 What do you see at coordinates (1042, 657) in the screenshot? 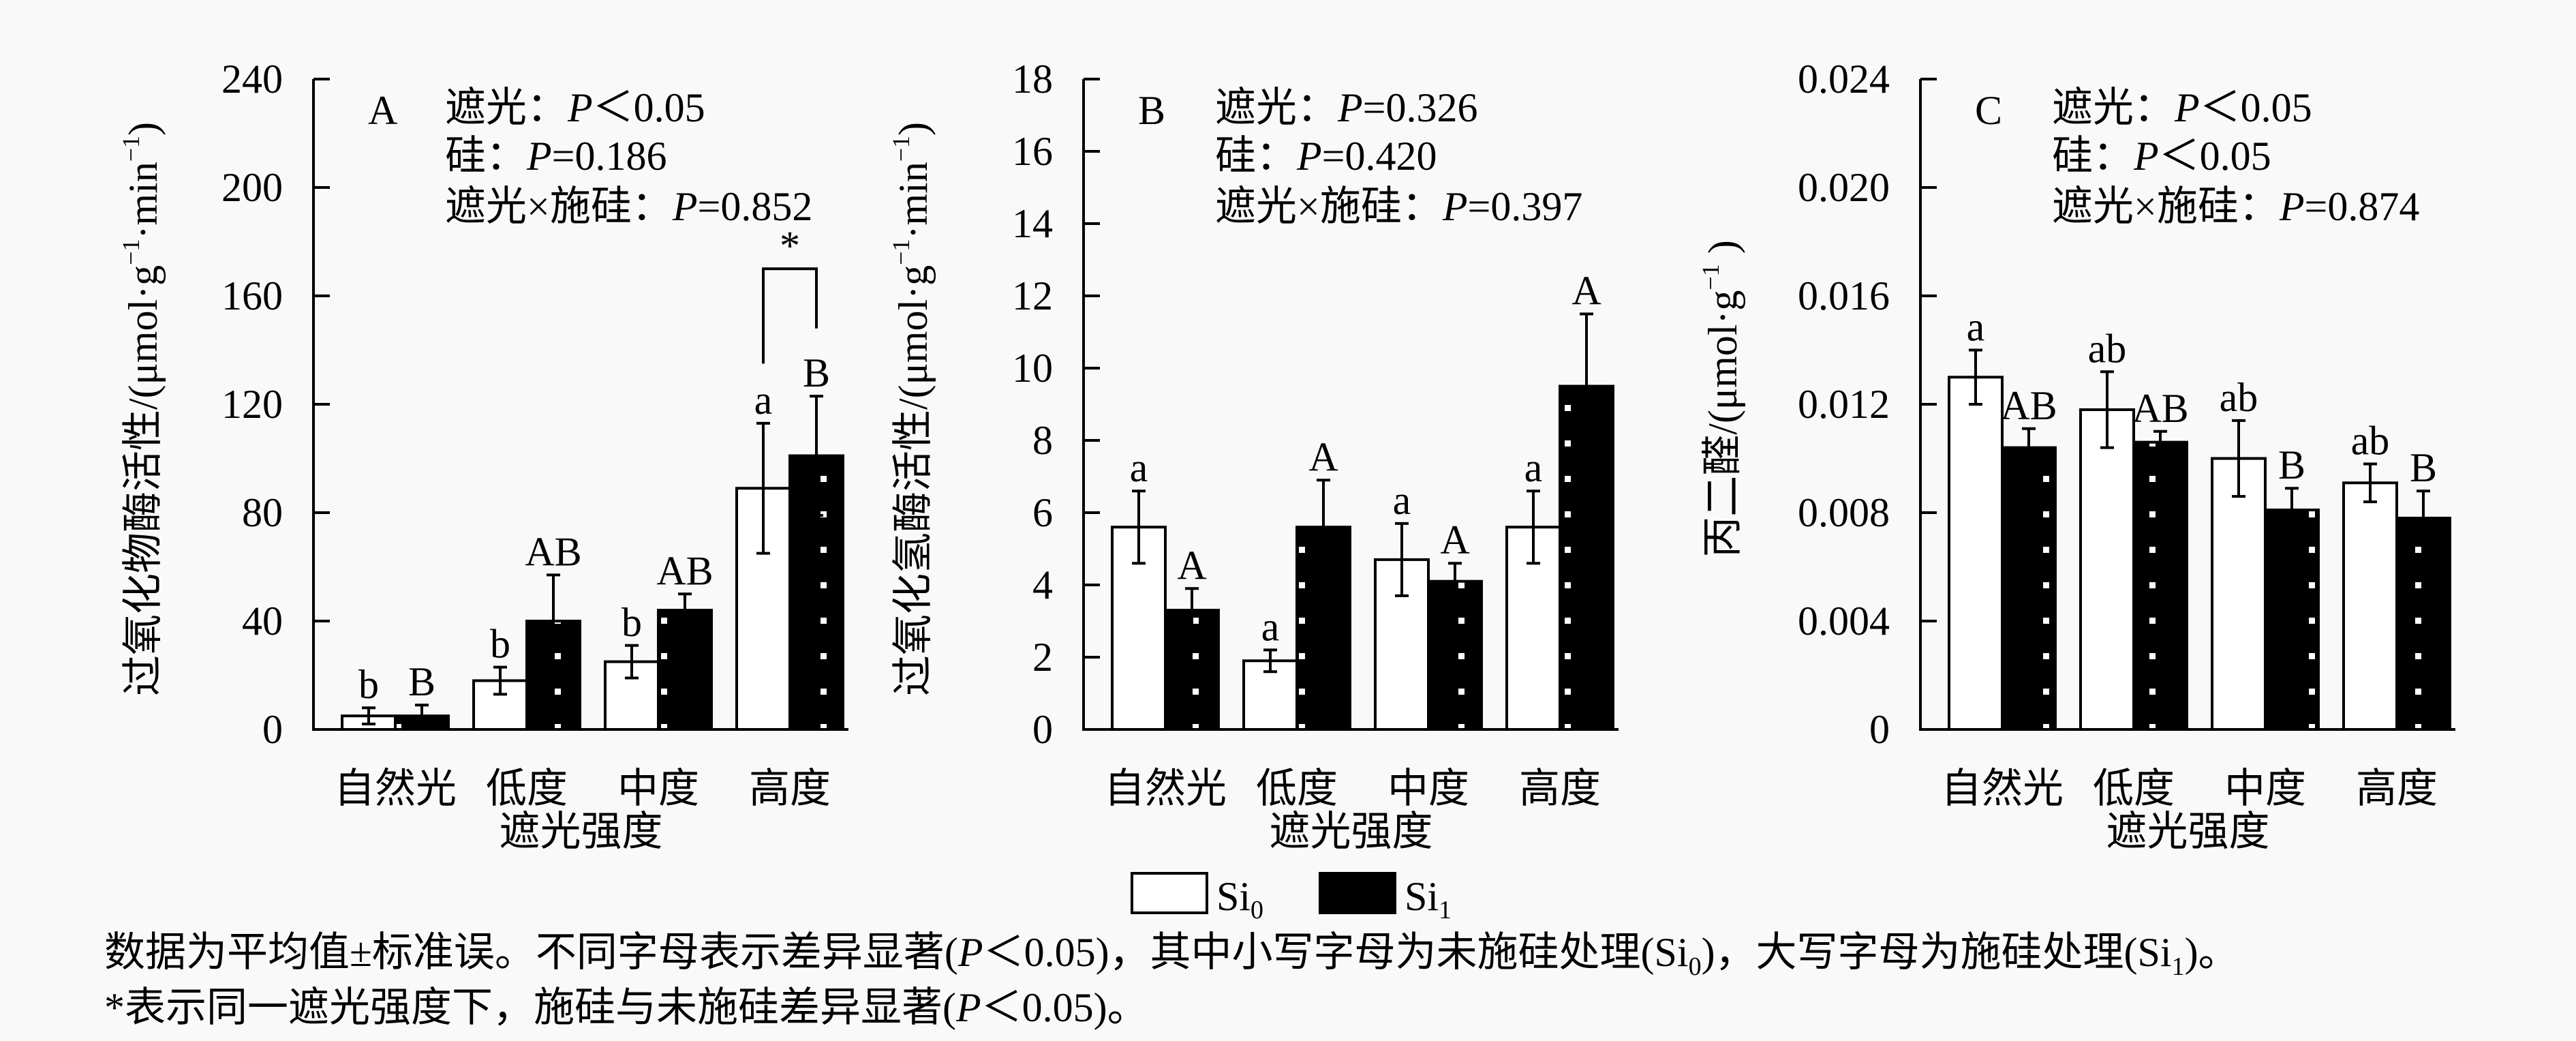
I see `y-tick-label: 2` at bounding box center [1042, 657].